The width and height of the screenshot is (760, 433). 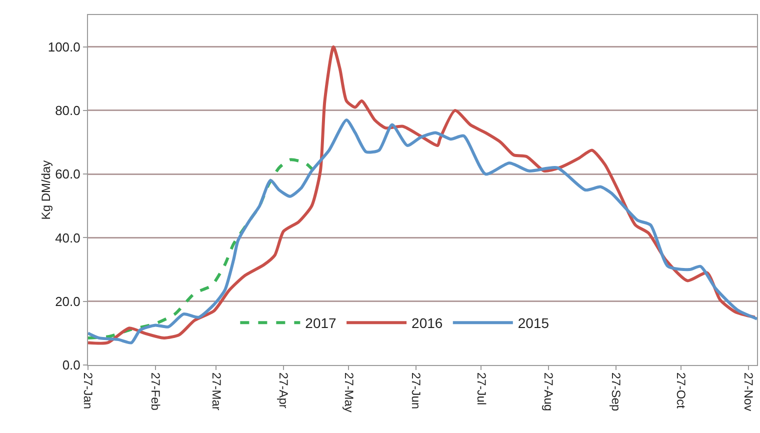 I want to click on y-tick-label: 20.0, so click(x=67, y=301).